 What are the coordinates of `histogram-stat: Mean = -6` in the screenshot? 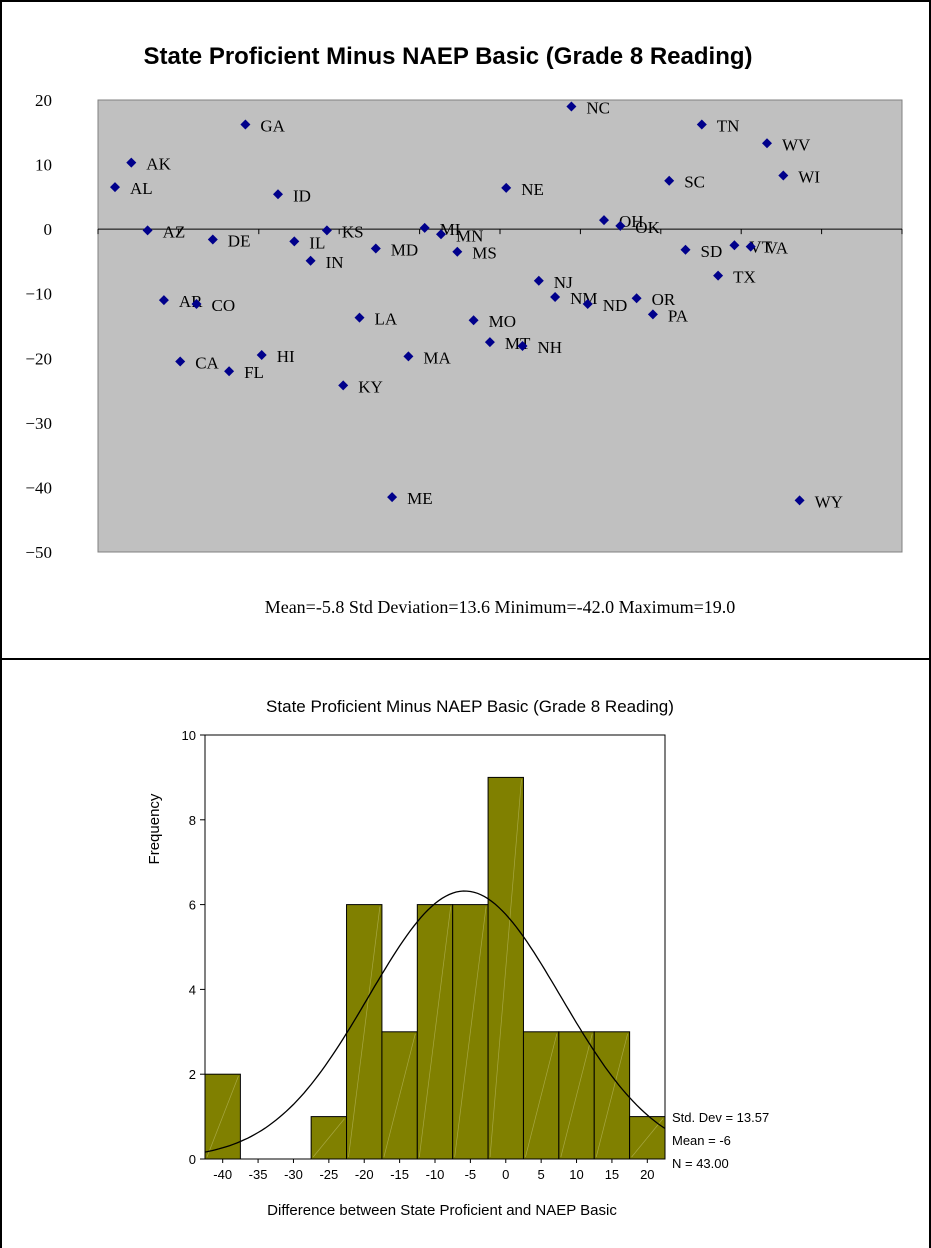 It's located at (701, 1140).